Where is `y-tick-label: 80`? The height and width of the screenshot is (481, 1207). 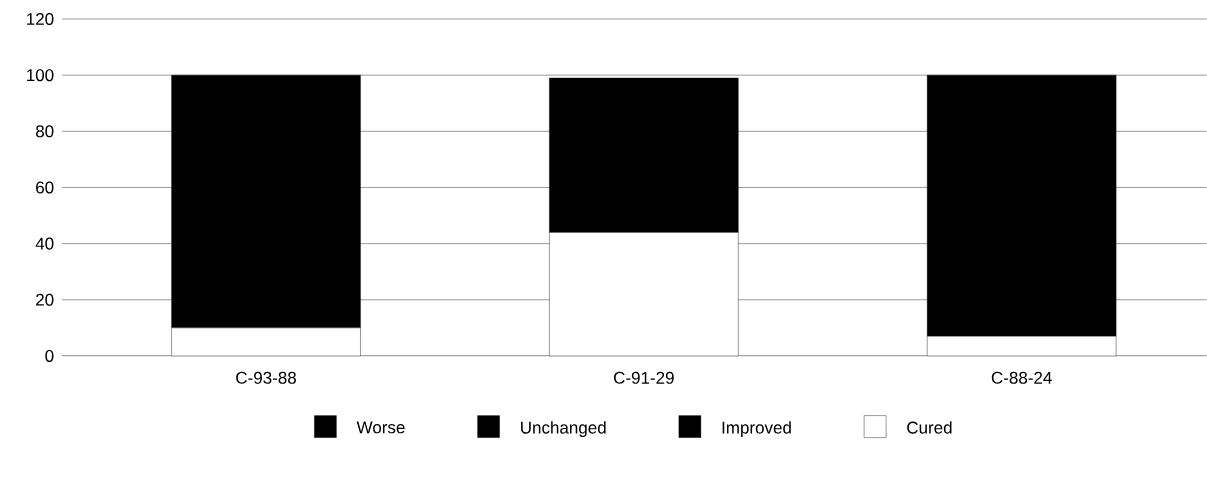 y-tick-label: 80 is located at coordinates (44, 131).